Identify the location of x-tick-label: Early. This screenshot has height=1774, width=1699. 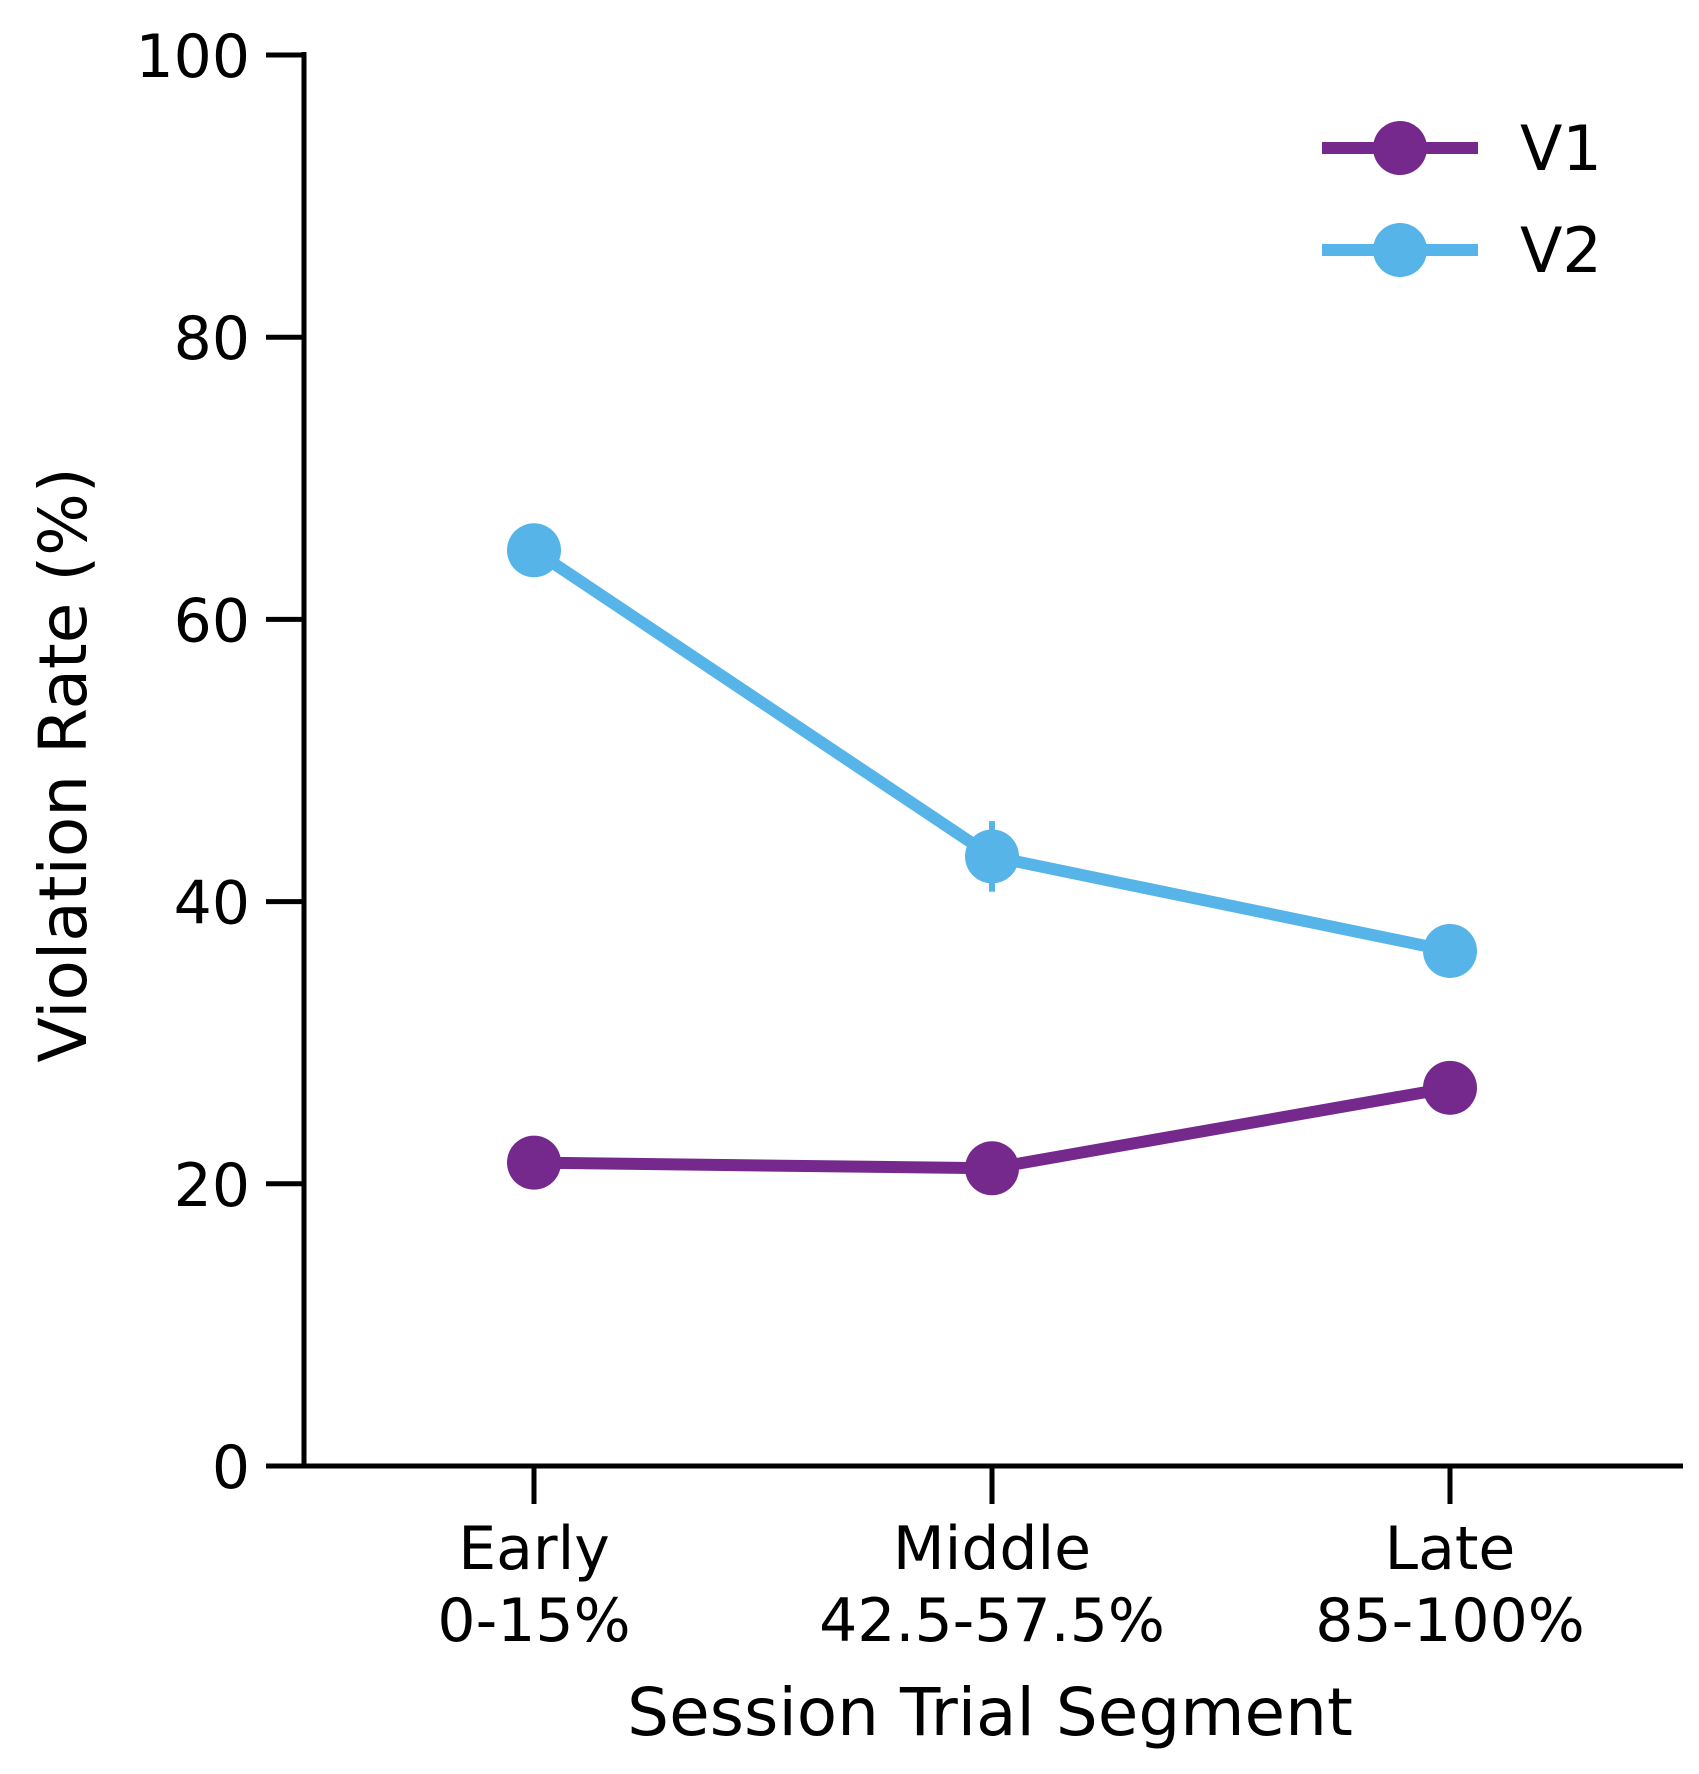
(534, 1549).